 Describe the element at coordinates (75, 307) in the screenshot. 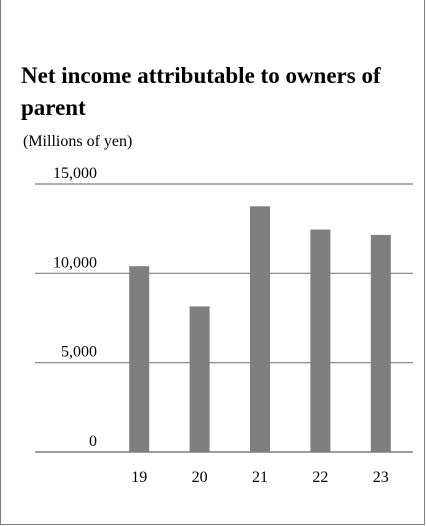

I see `y-tick-labels: 0 5,000 10,000 15,000` at that location.